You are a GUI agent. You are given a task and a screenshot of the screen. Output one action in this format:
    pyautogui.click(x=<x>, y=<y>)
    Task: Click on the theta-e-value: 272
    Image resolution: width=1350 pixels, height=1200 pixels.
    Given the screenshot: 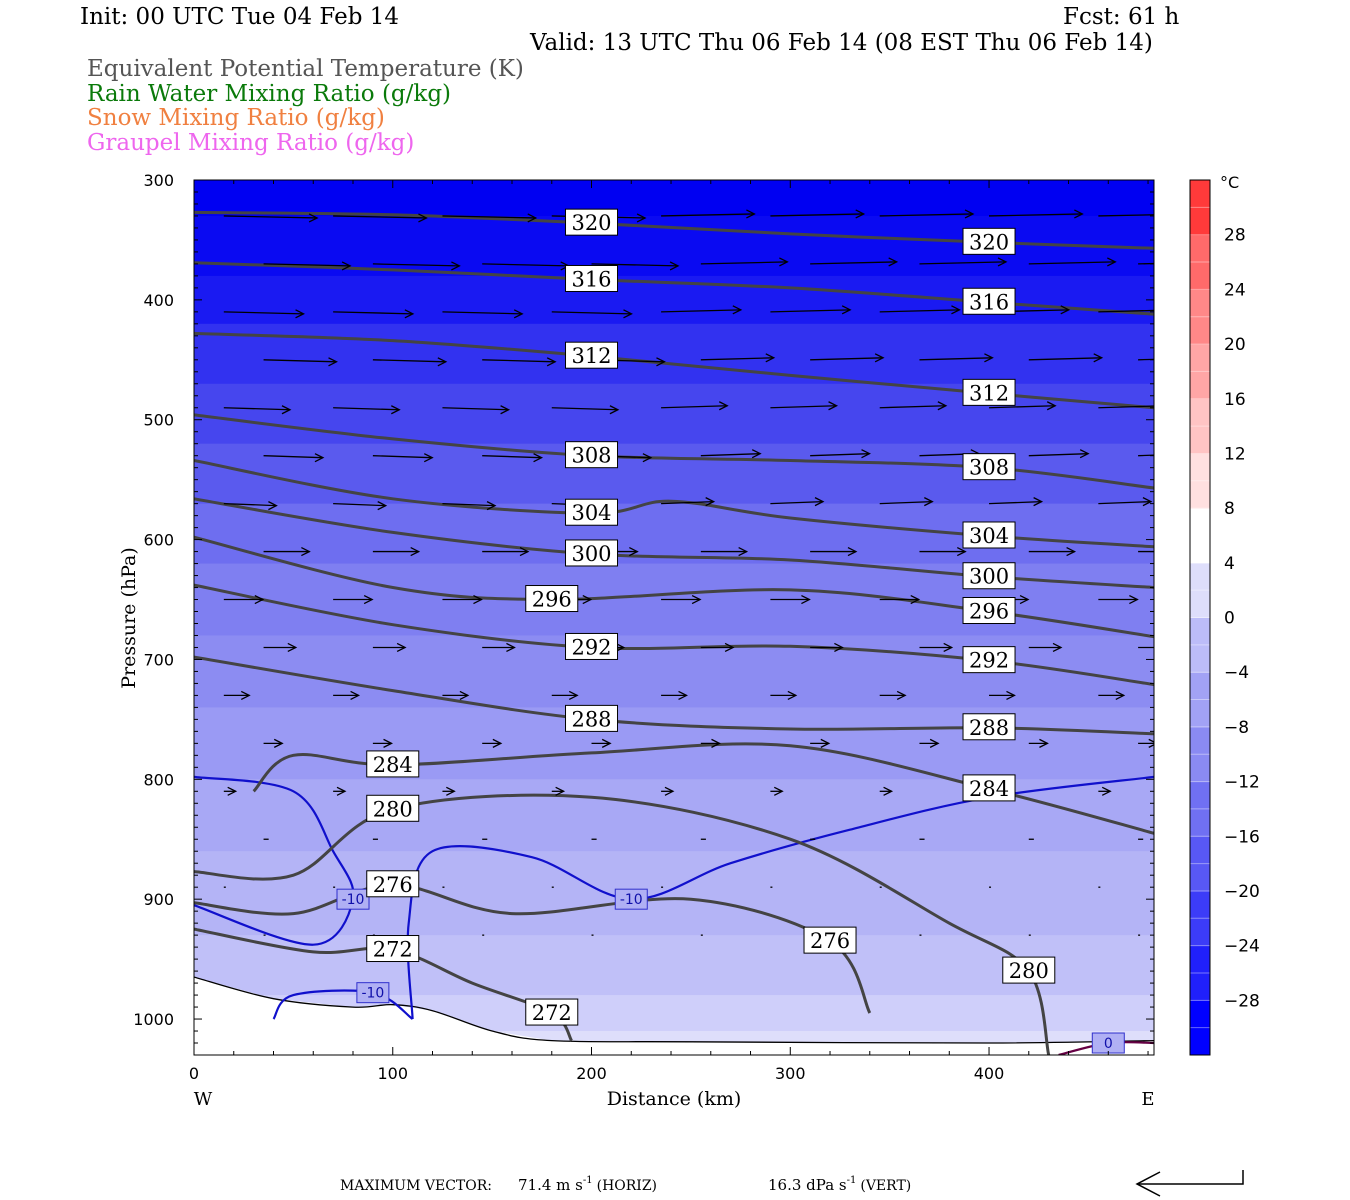 What is the action you would take?
    pyautogui.click(x=393, y=950)
    